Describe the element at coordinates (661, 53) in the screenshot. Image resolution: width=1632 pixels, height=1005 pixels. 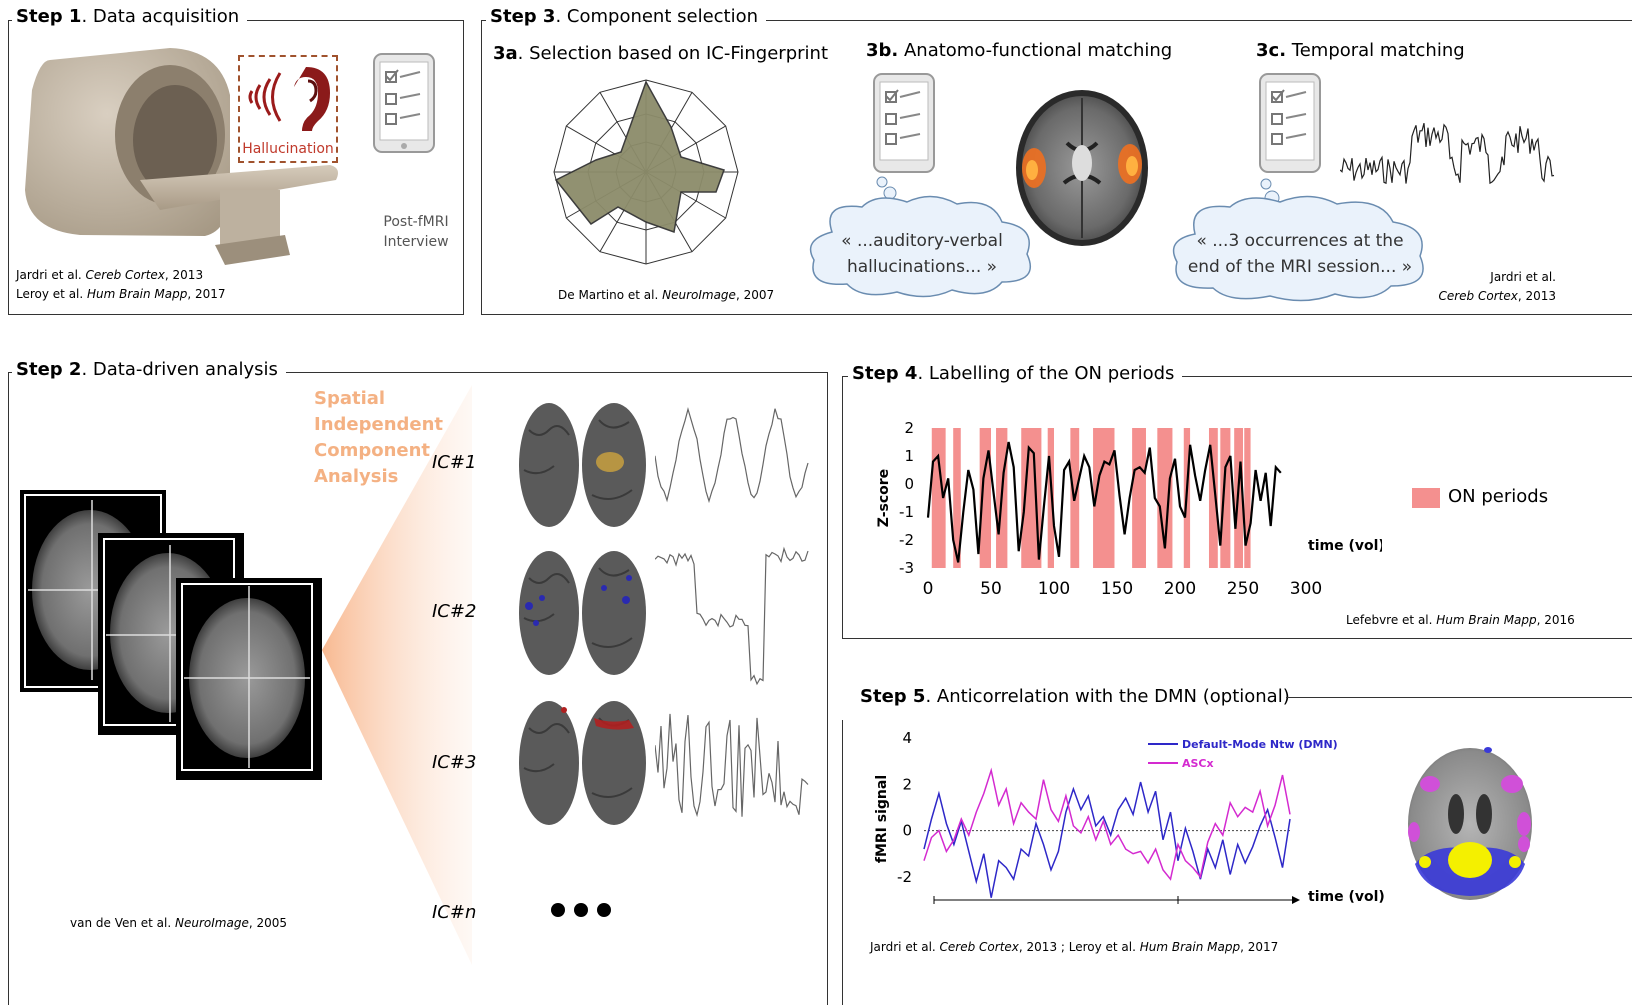
I see `step3a-title: 3a. Selection based on IC-Fingerprint` at that location.